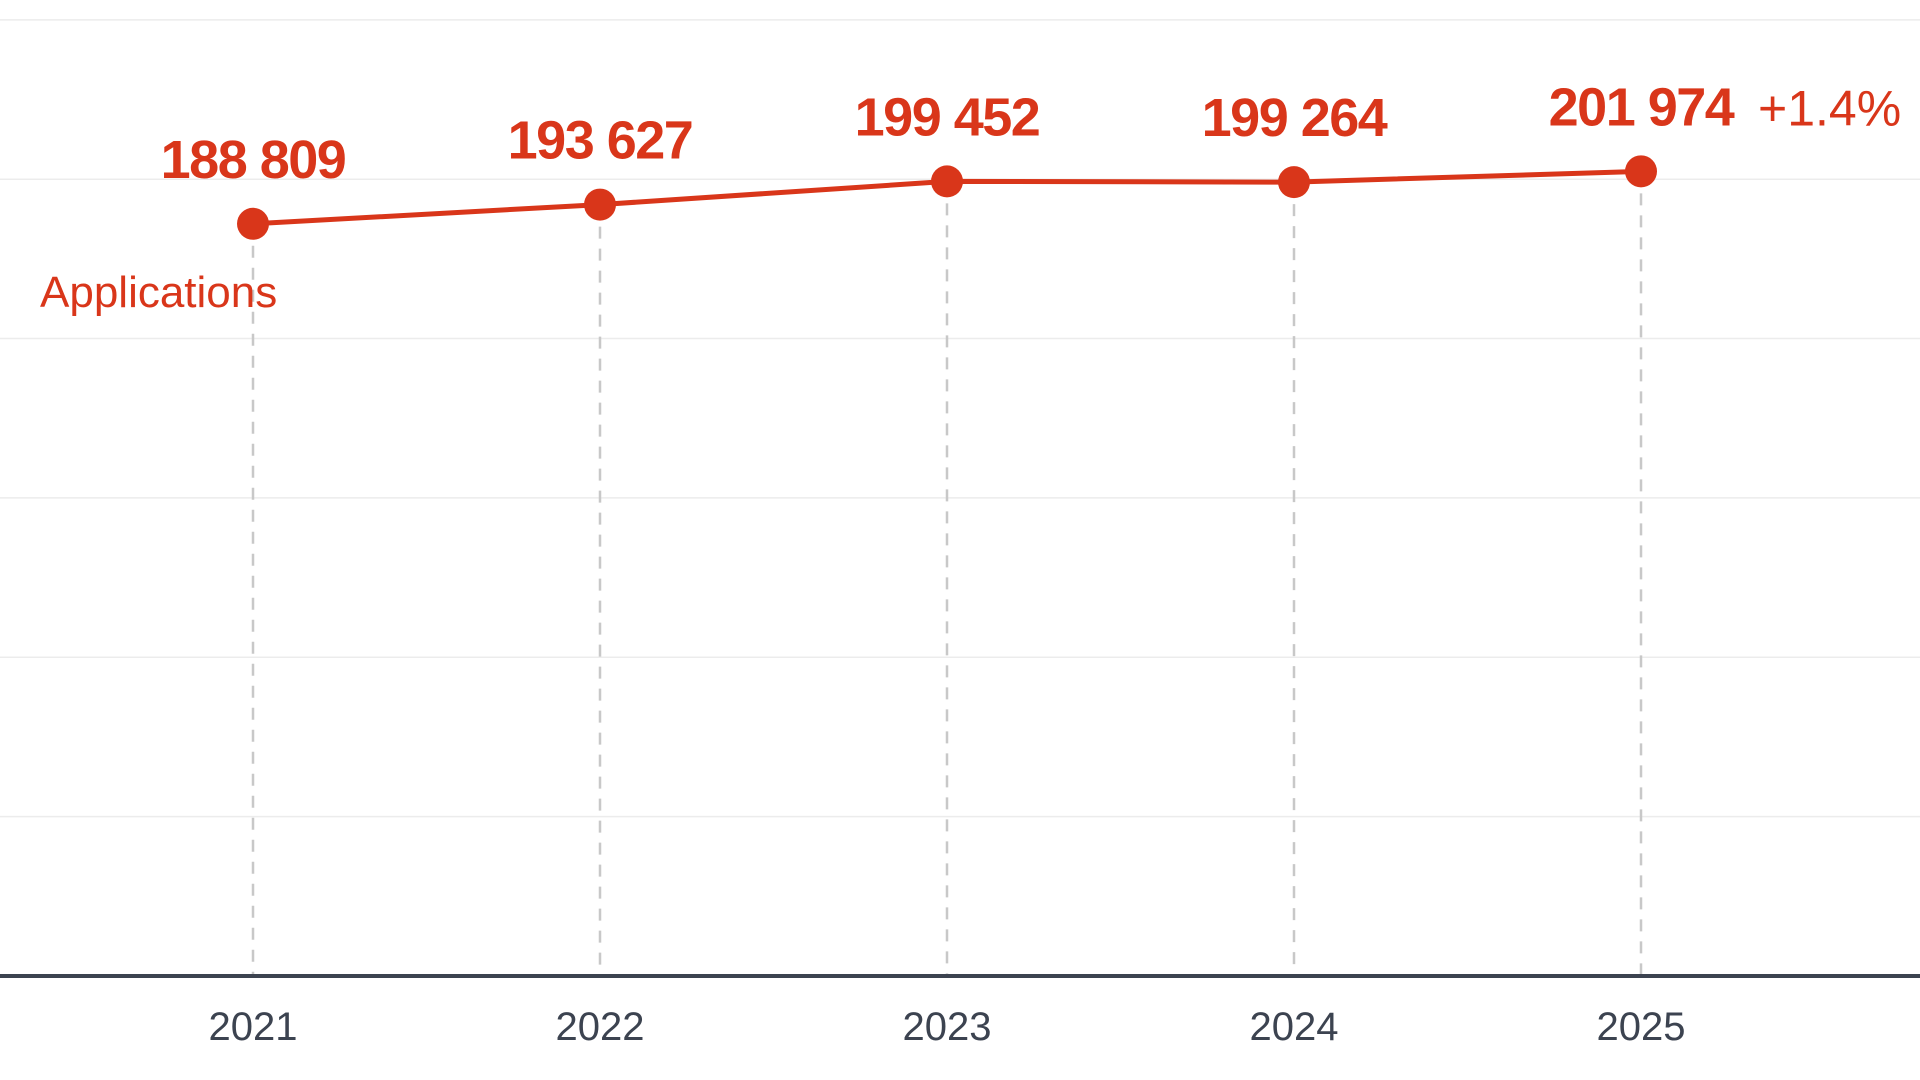 The image size is (1920, 1080). I want to click on x-tick-label: 2021, so click(253, 1027).